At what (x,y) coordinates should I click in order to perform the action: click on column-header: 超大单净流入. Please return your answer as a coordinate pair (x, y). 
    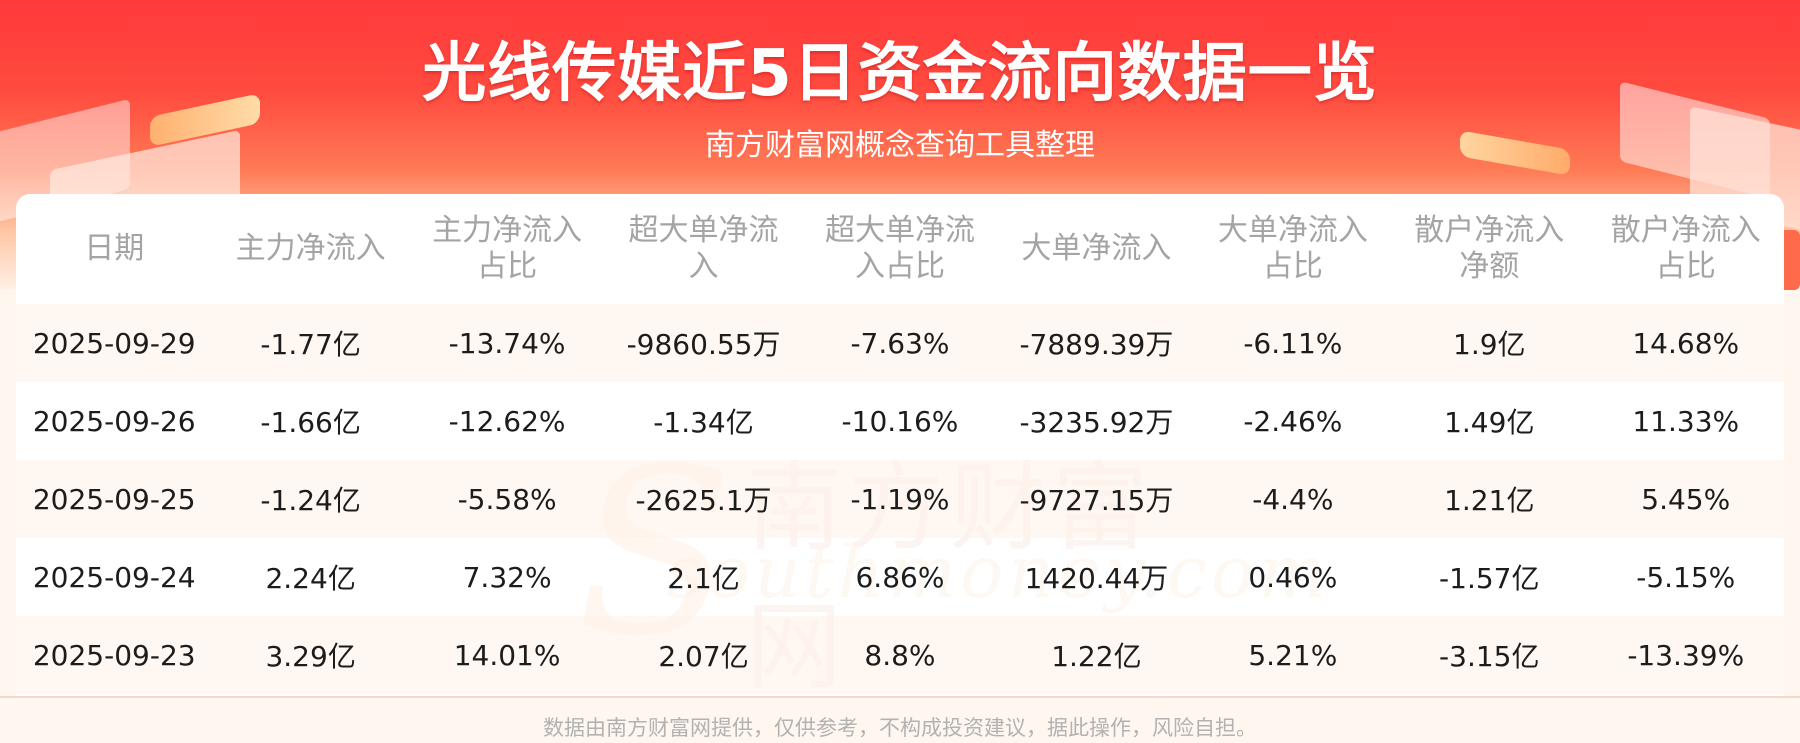
    Looking at the image, I should click on (703, 249).